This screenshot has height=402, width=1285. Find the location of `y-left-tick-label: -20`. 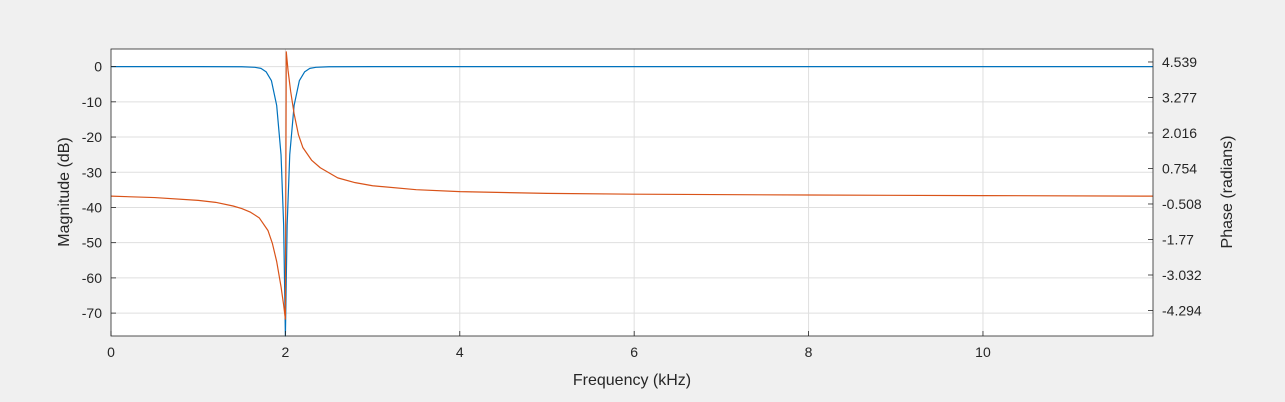

y-left-tick-label: -20 is located at coordinates (92, 137).